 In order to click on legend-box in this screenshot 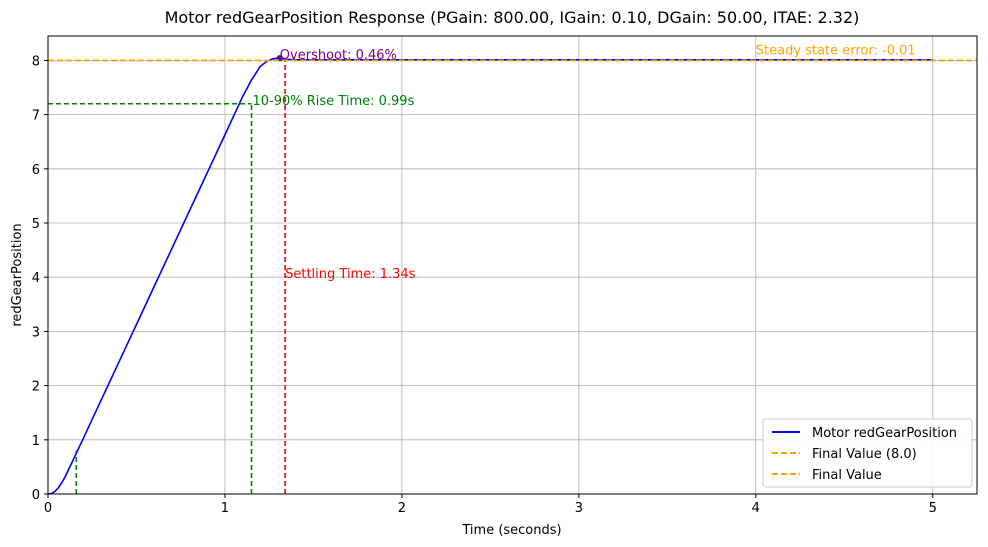, I will do `click(867, 453)`.